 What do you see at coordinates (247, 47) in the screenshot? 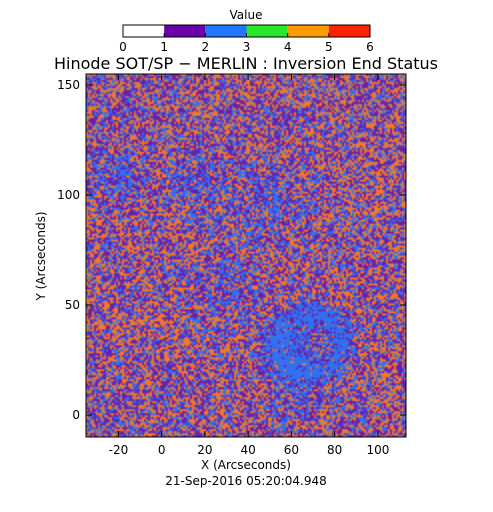
I see `colorbar-tick-label: 3` at bounding box center [247, 47].